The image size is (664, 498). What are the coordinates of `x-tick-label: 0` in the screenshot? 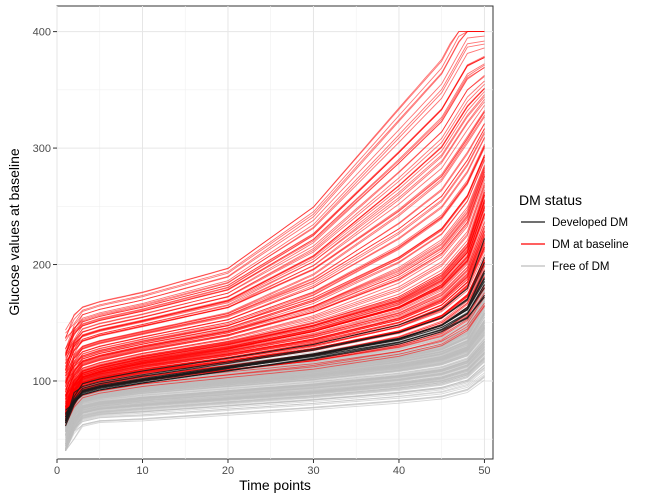 It's located at (57, 471).